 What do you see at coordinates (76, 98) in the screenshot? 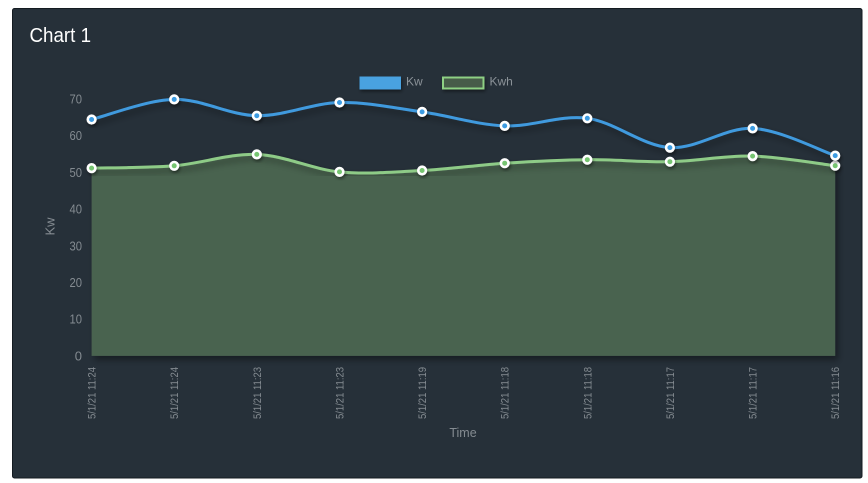
I see `svg-text: 70` at bounding box center [76, 98].